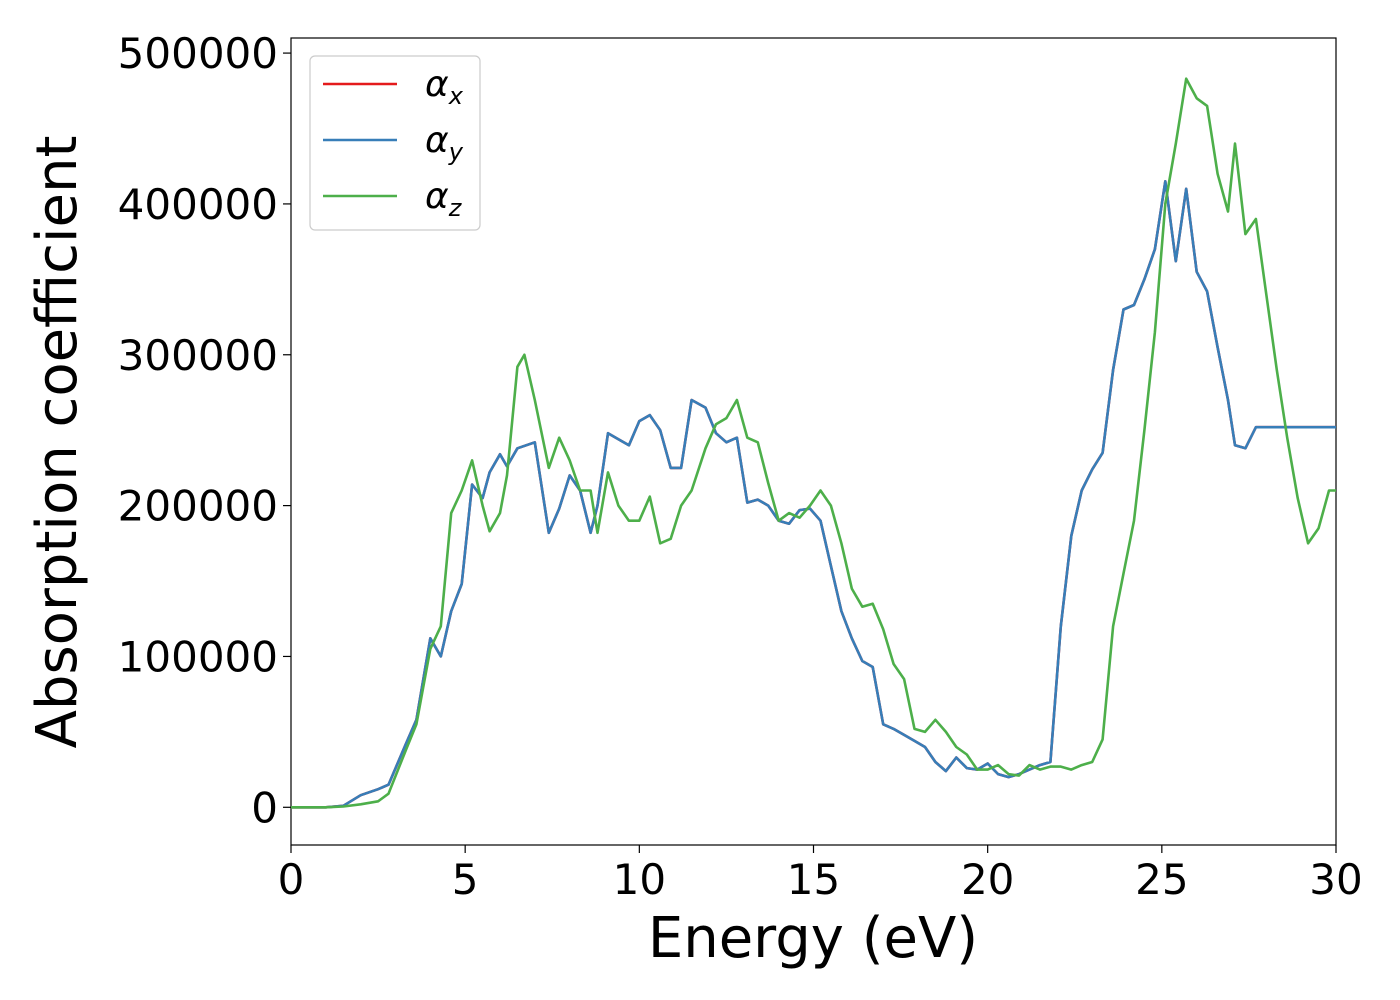 This screenshot has height=1000, width=1400. Describe the element at coordinates (291, 879) in the screenshot. I see `x-tick-label: 0` at that location.